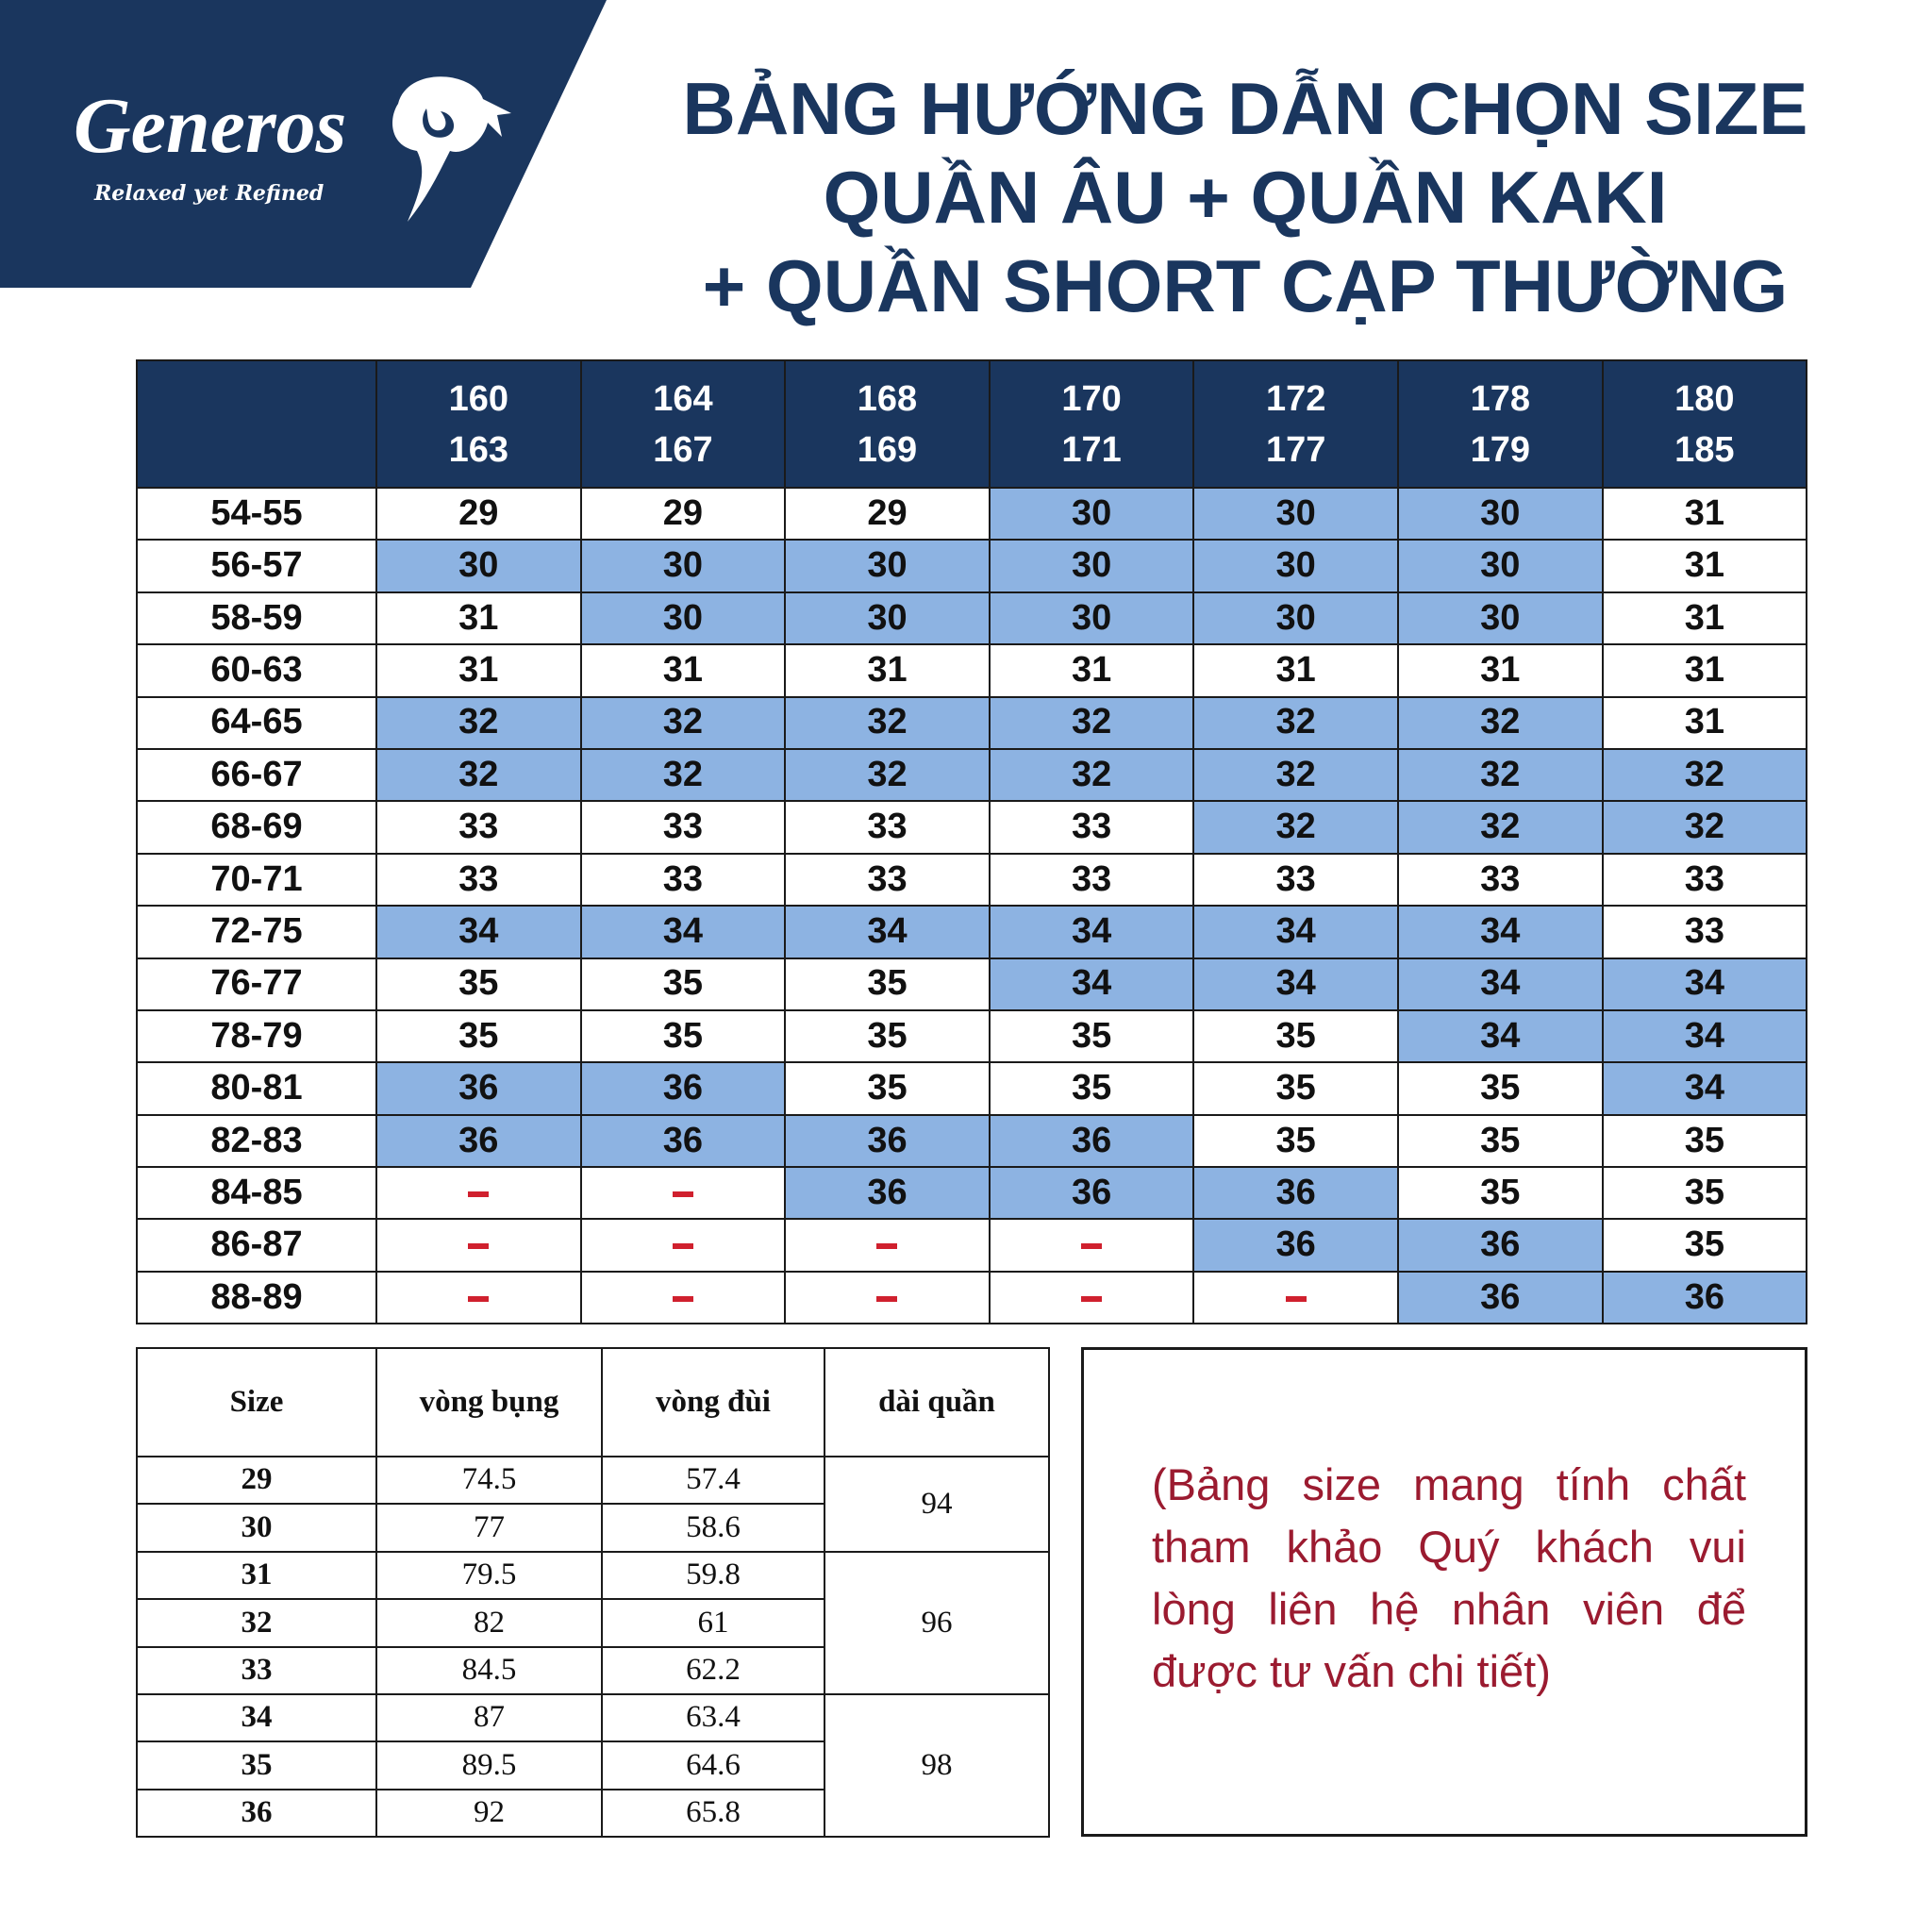  I want to click on table-row: 31 79.5 59.8 96, so click(593, 1623).